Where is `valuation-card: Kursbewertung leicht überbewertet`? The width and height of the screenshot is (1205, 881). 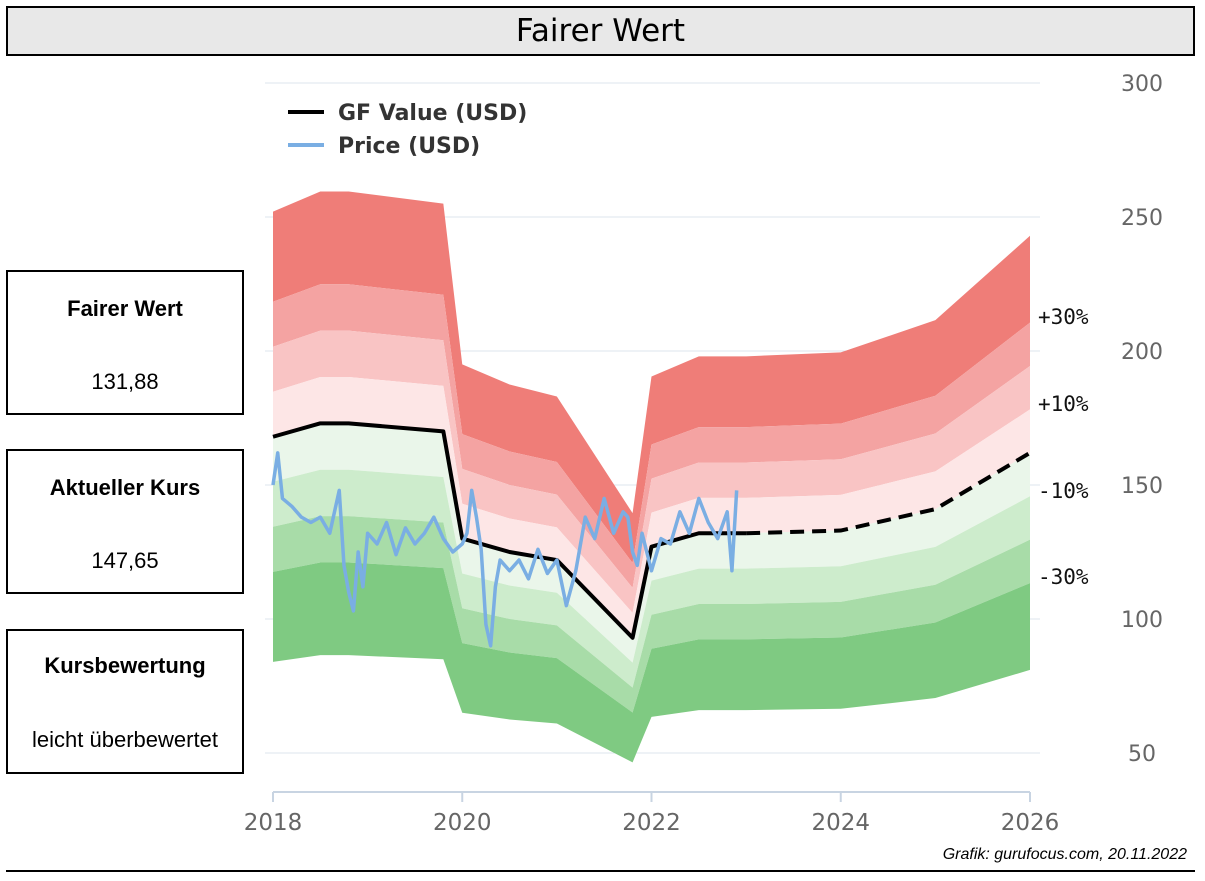
valuation-card: Kursbewertung leicht überbewertet is located at coordinates (125, 701).